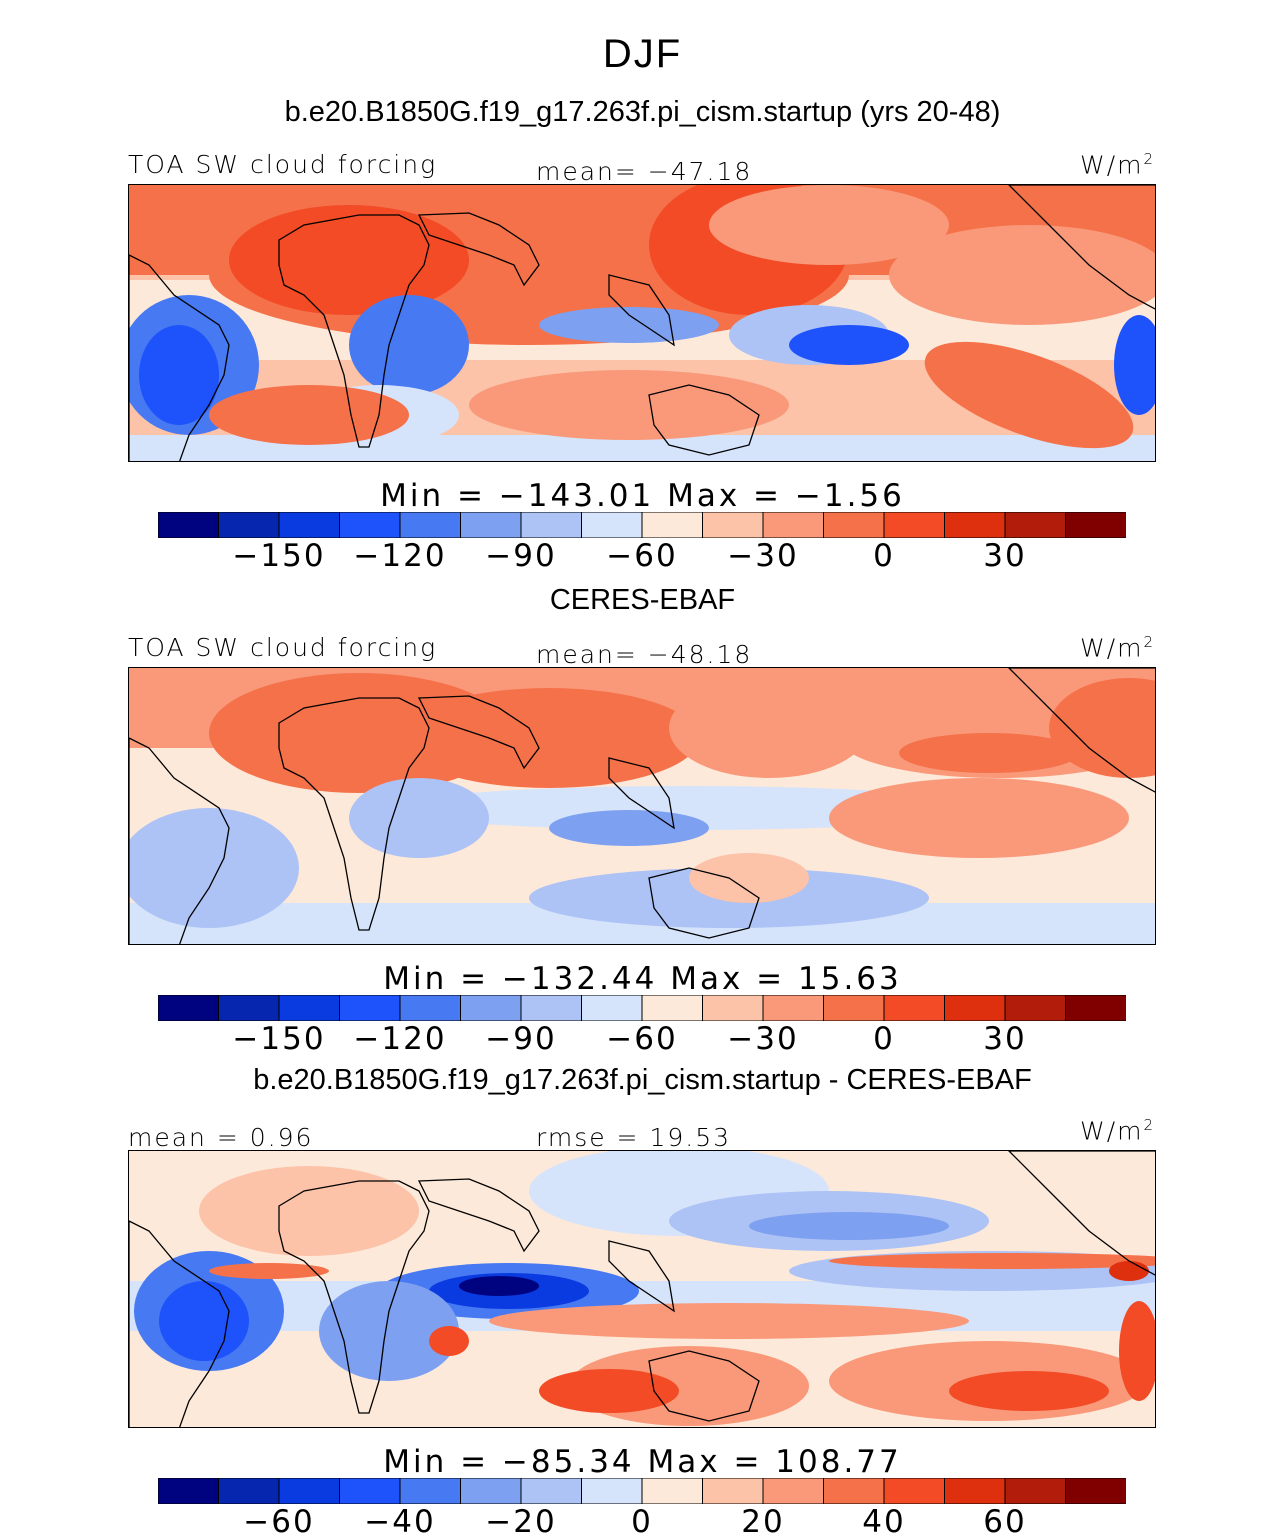 The image size is (1285, 1540). Describe the element at coordinates (644, 171) in the screenshot. I see `panel1-mean-label: mean= −47.18` at that location.